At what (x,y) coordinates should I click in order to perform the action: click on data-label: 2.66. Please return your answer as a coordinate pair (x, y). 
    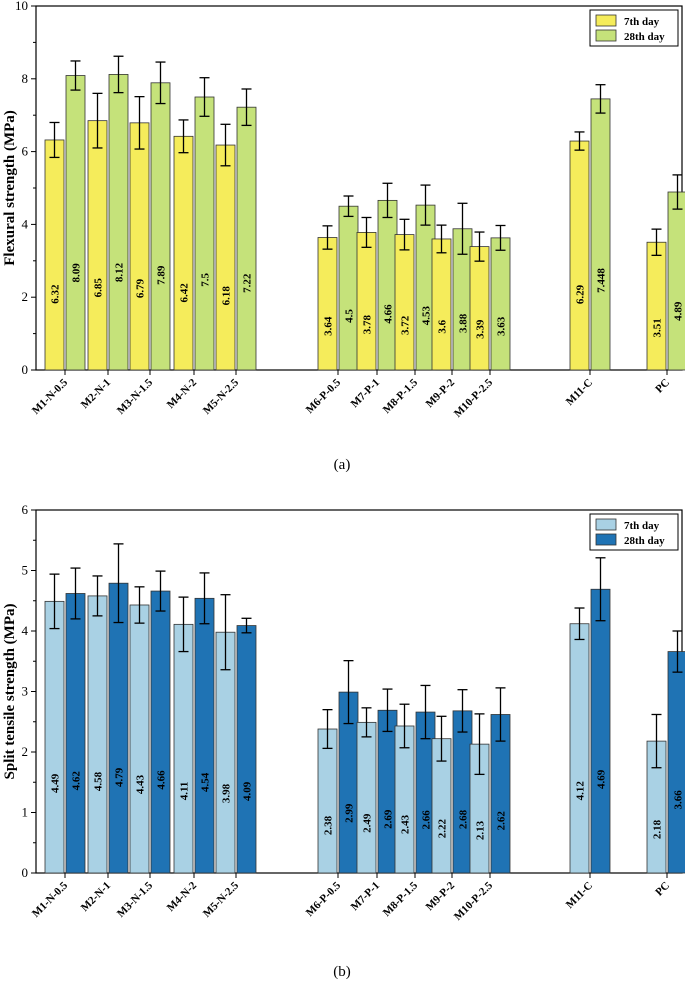
    Looking at the image, I should click on (427, 820).